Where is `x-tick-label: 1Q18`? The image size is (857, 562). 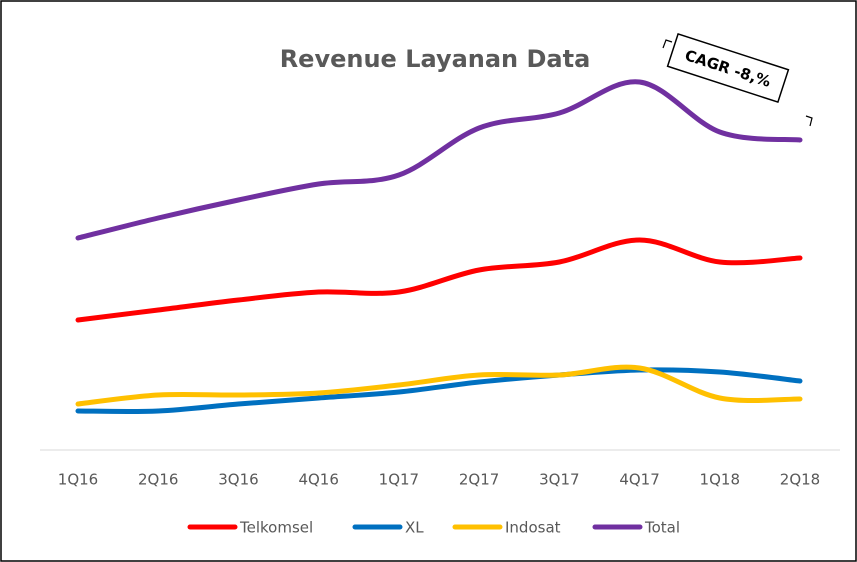
x-tick-label: 1Q18 is located at coordinates (720, 480).